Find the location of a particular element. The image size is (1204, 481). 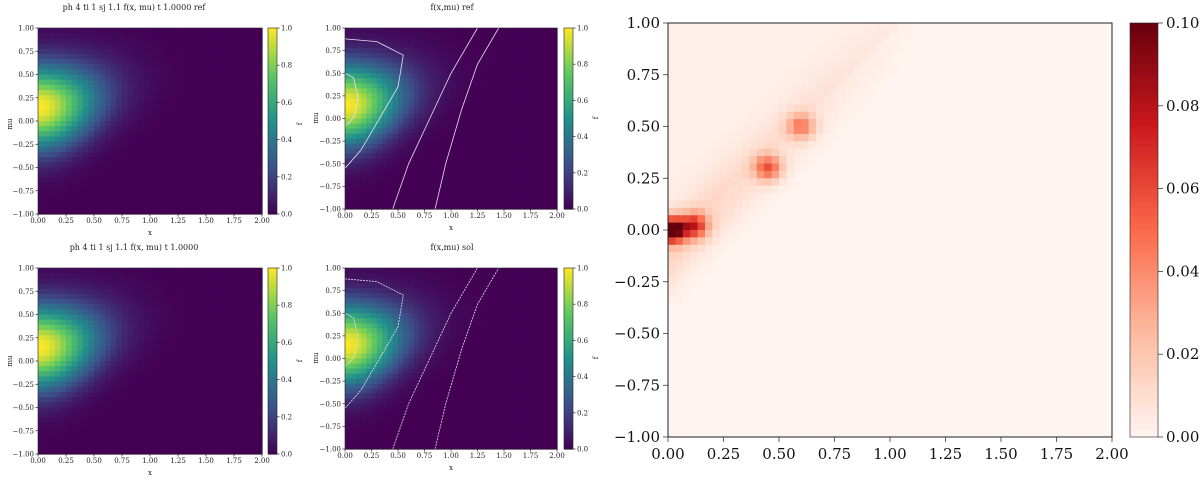

y-tick-label: −0.25 is located at coordinates (23, 145).